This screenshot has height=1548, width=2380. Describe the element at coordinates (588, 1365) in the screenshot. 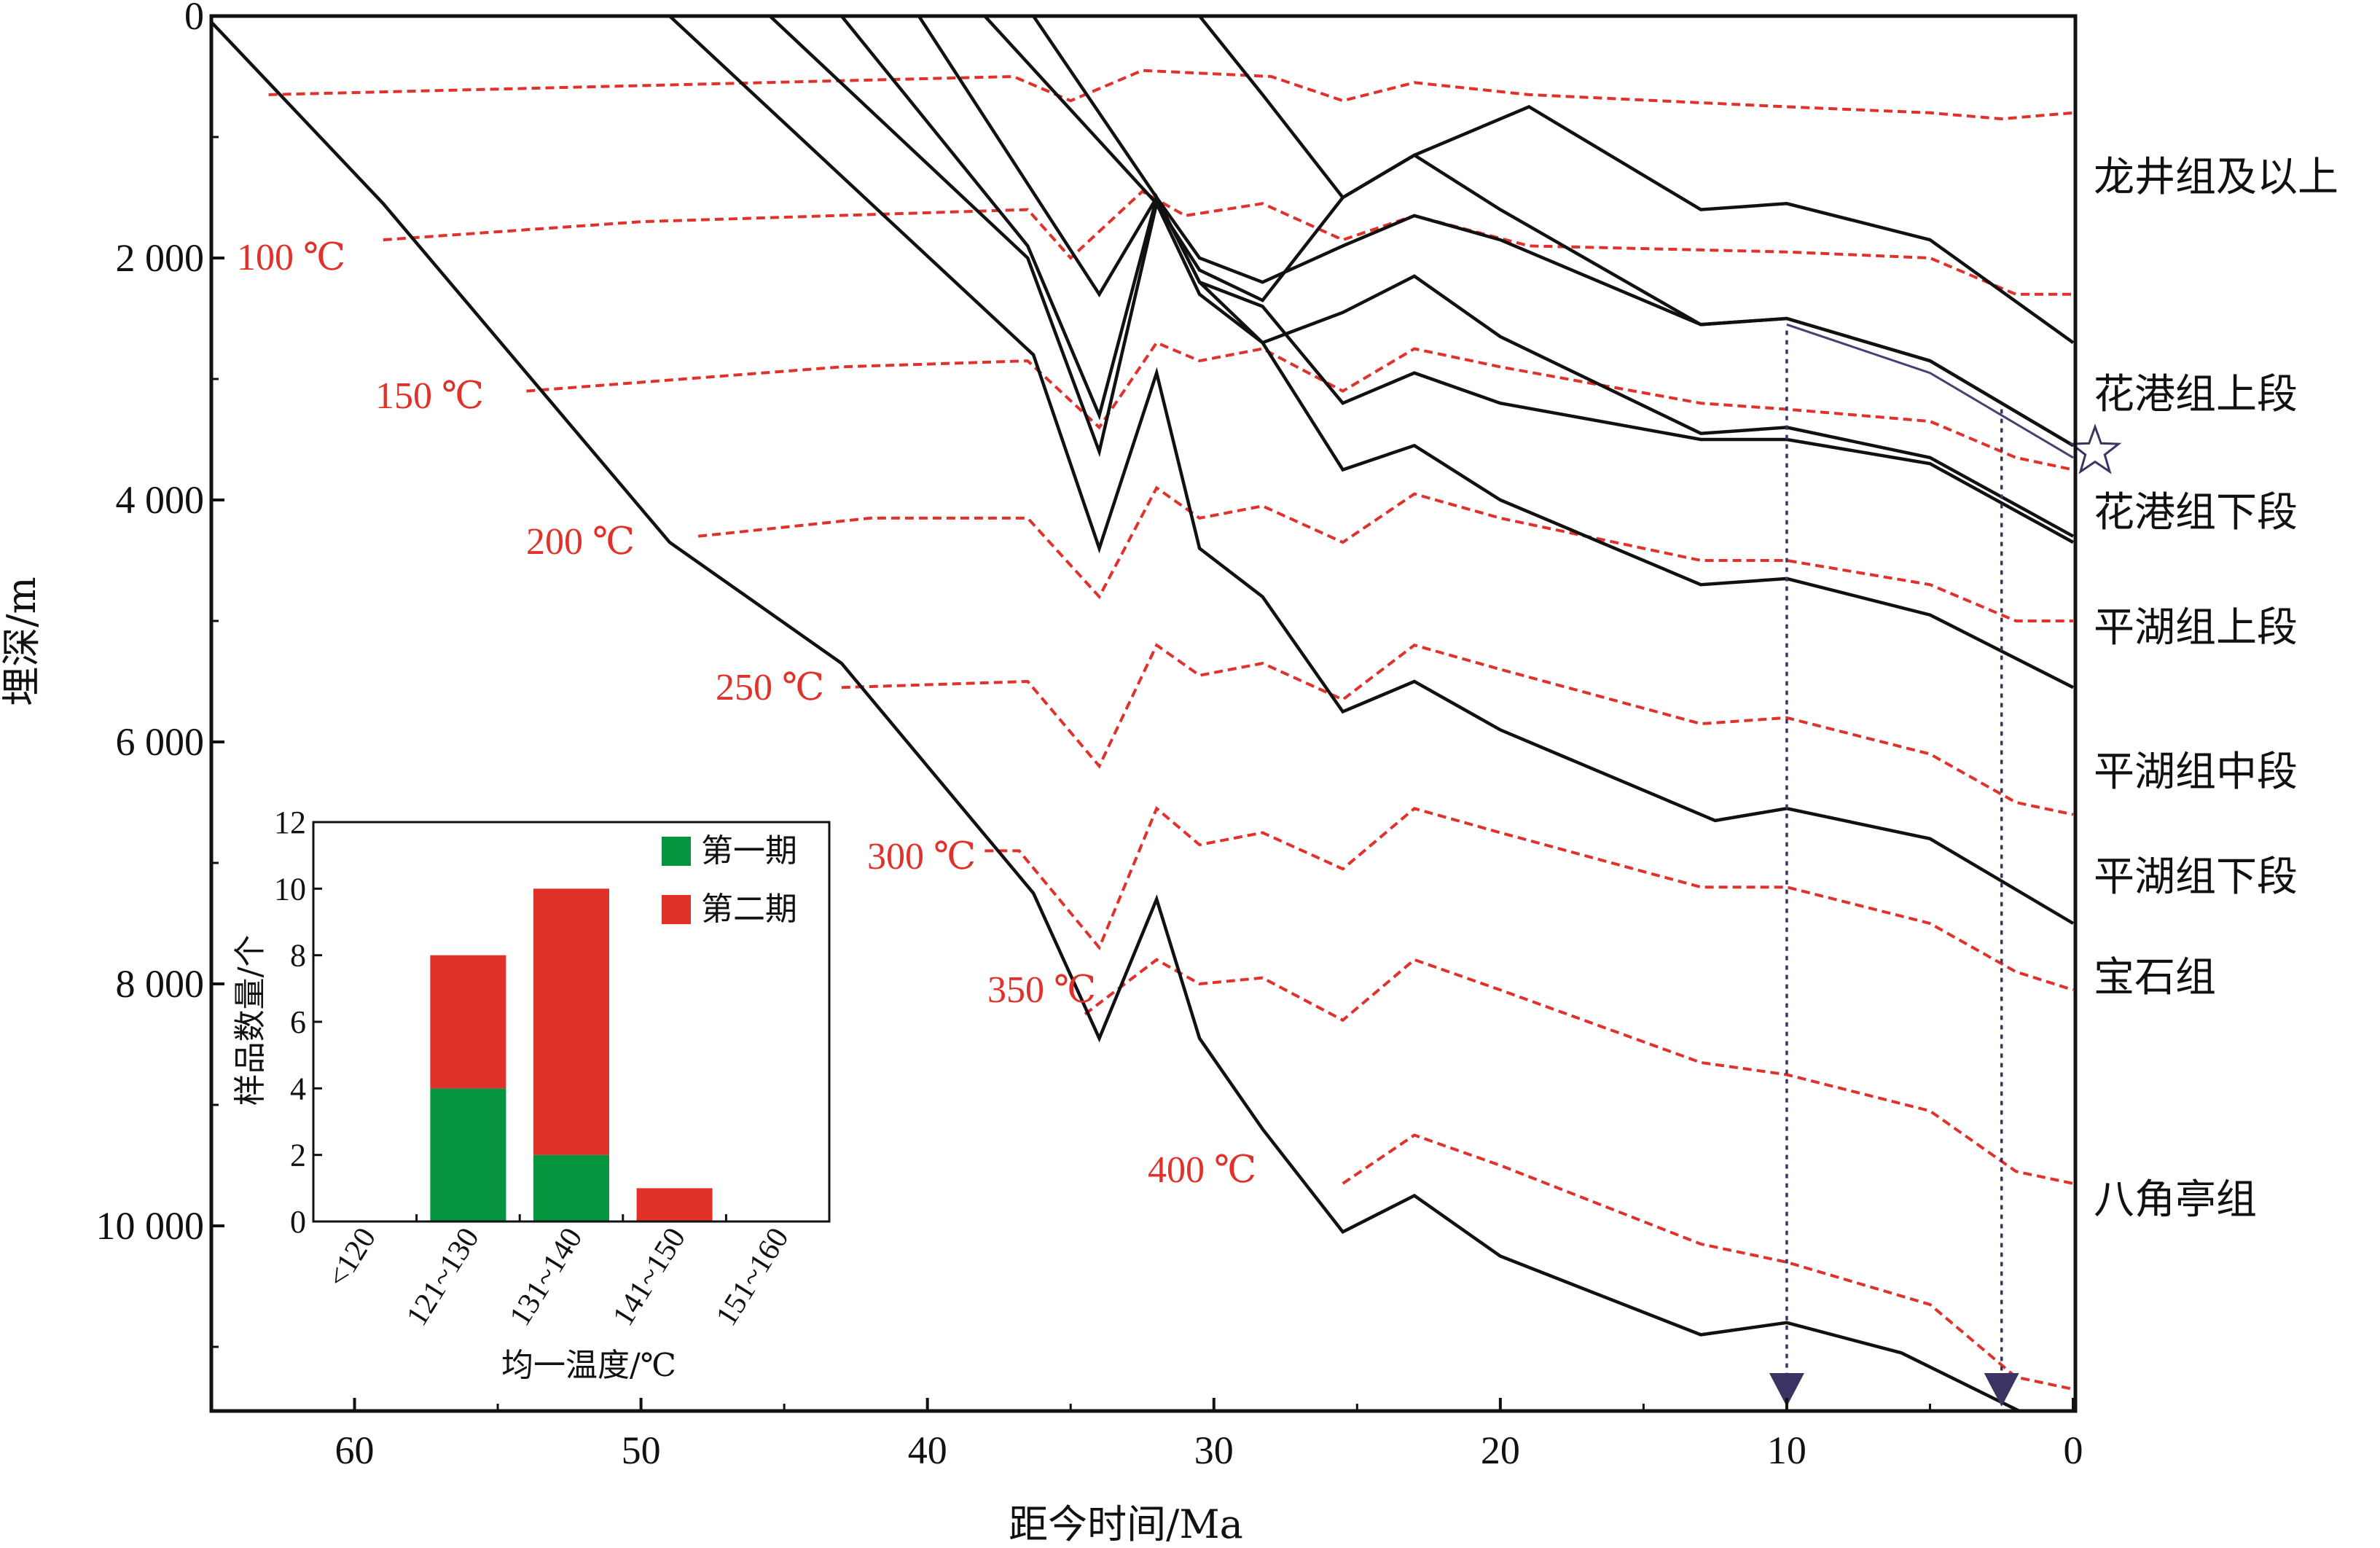

I see `inset-x-axis-title: 均一温度/℃` at that location.